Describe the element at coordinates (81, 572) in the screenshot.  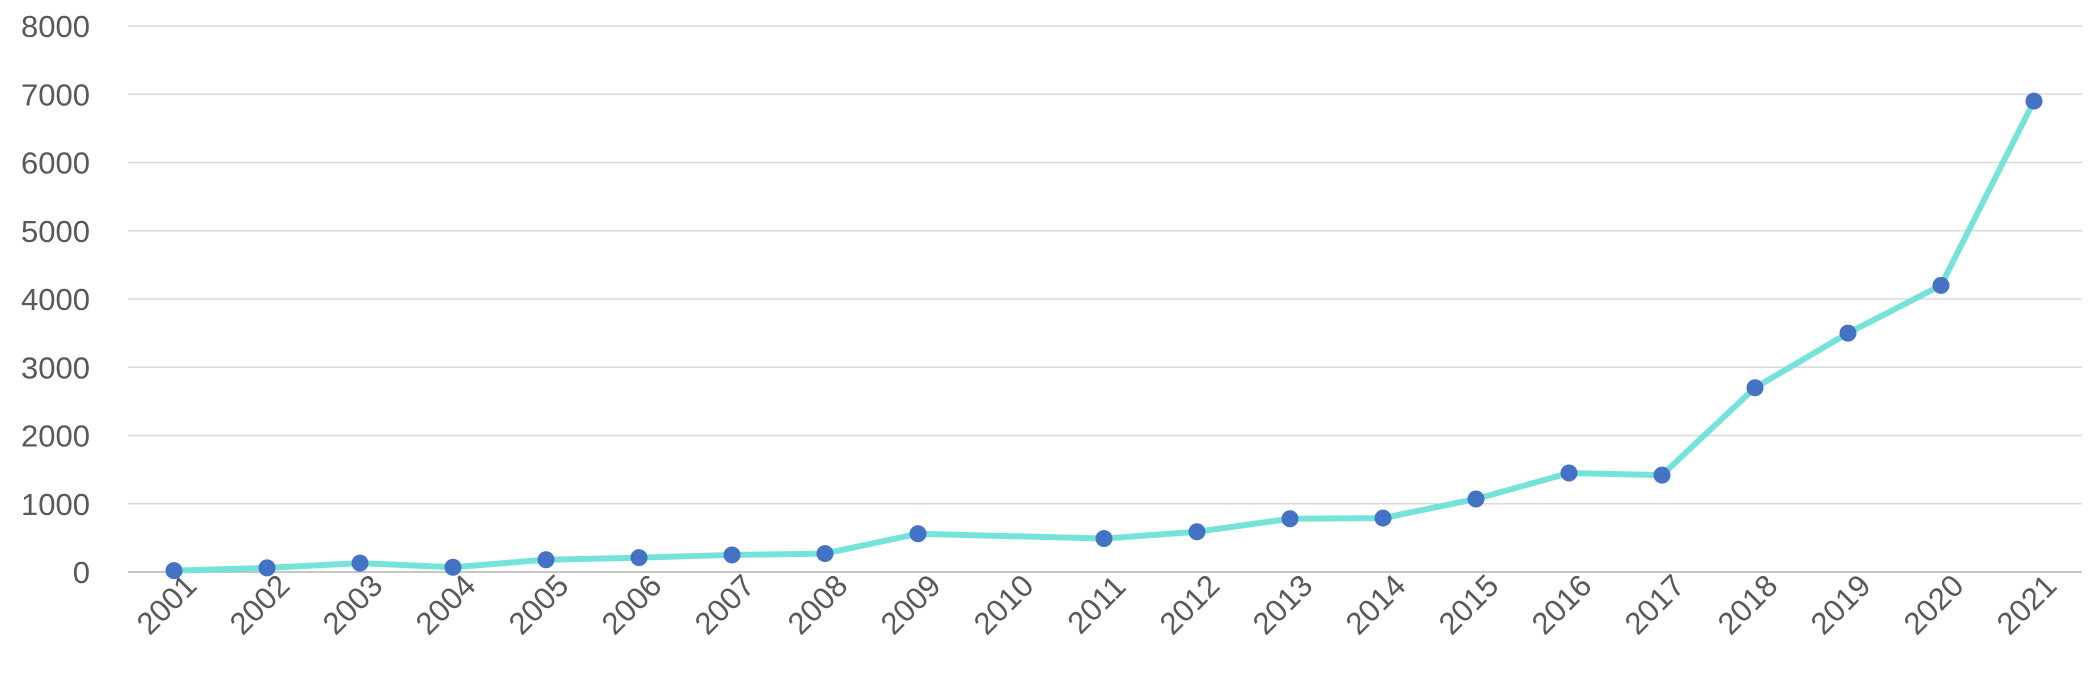
I see `y-tick-label: 0` at that location.